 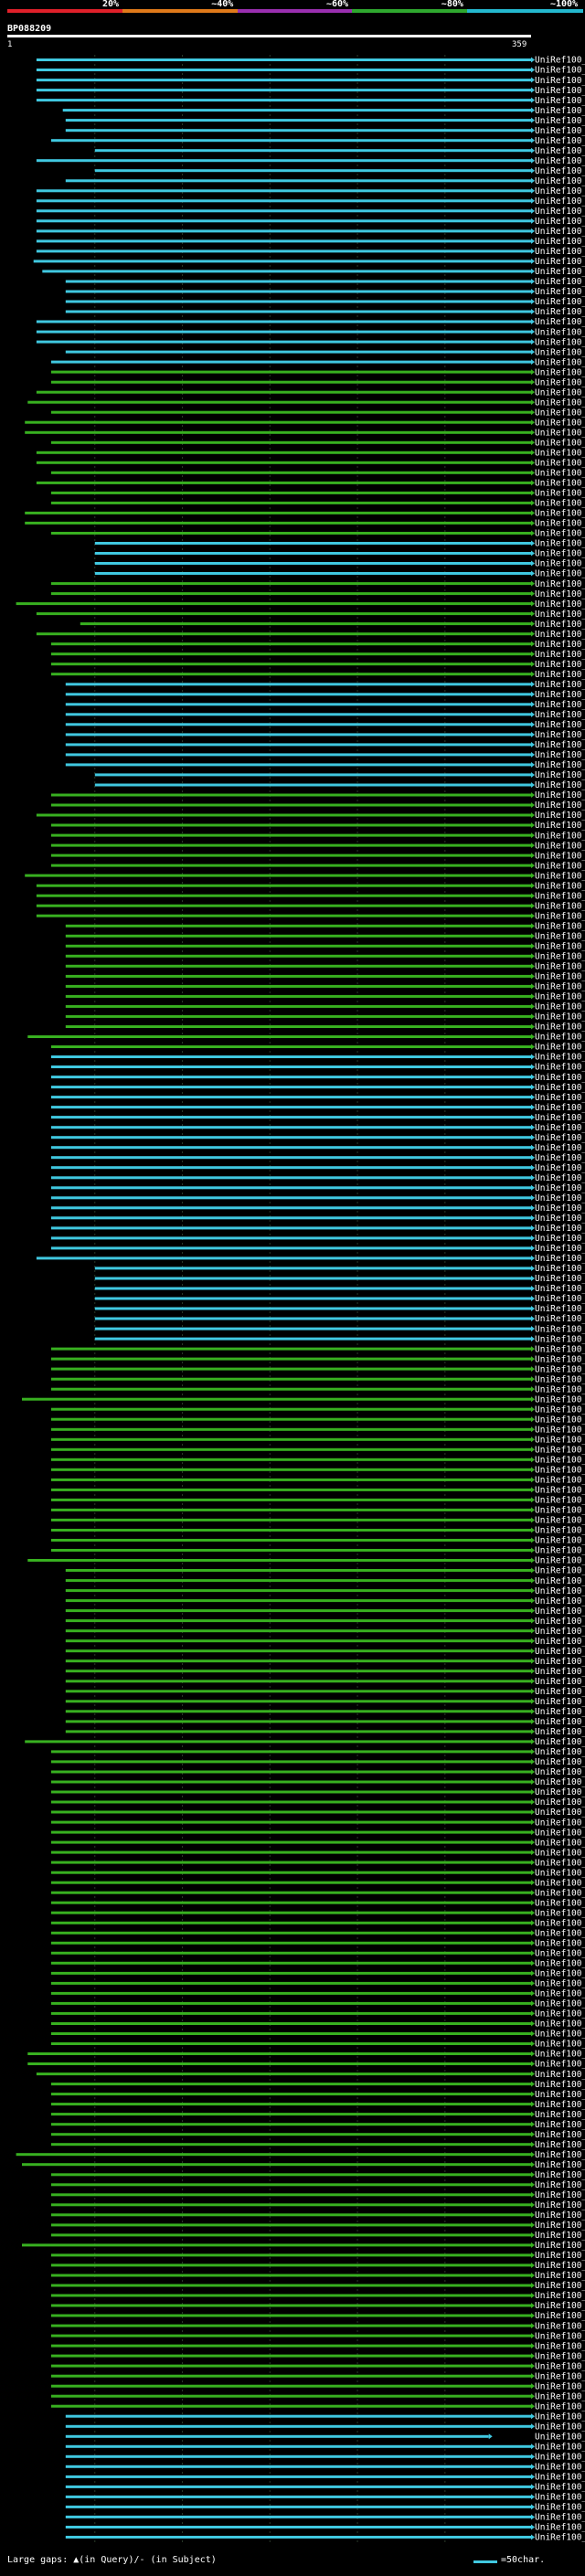 What do you see at coordinates (560, 1591) in the screenshot?
I see `hit-label: UniRef100_P04778` at bounding box center [560, 1591].